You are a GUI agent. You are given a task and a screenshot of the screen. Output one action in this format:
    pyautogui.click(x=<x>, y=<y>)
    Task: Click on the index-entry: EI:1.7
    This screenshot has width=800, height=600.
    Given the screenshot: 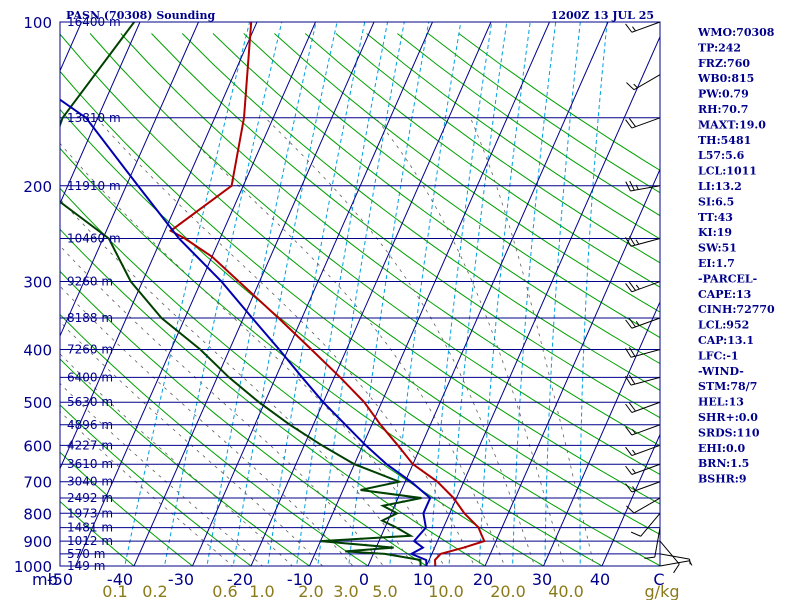 What is the action you would take?
    pyautogui.click(x=716, y=263)
    